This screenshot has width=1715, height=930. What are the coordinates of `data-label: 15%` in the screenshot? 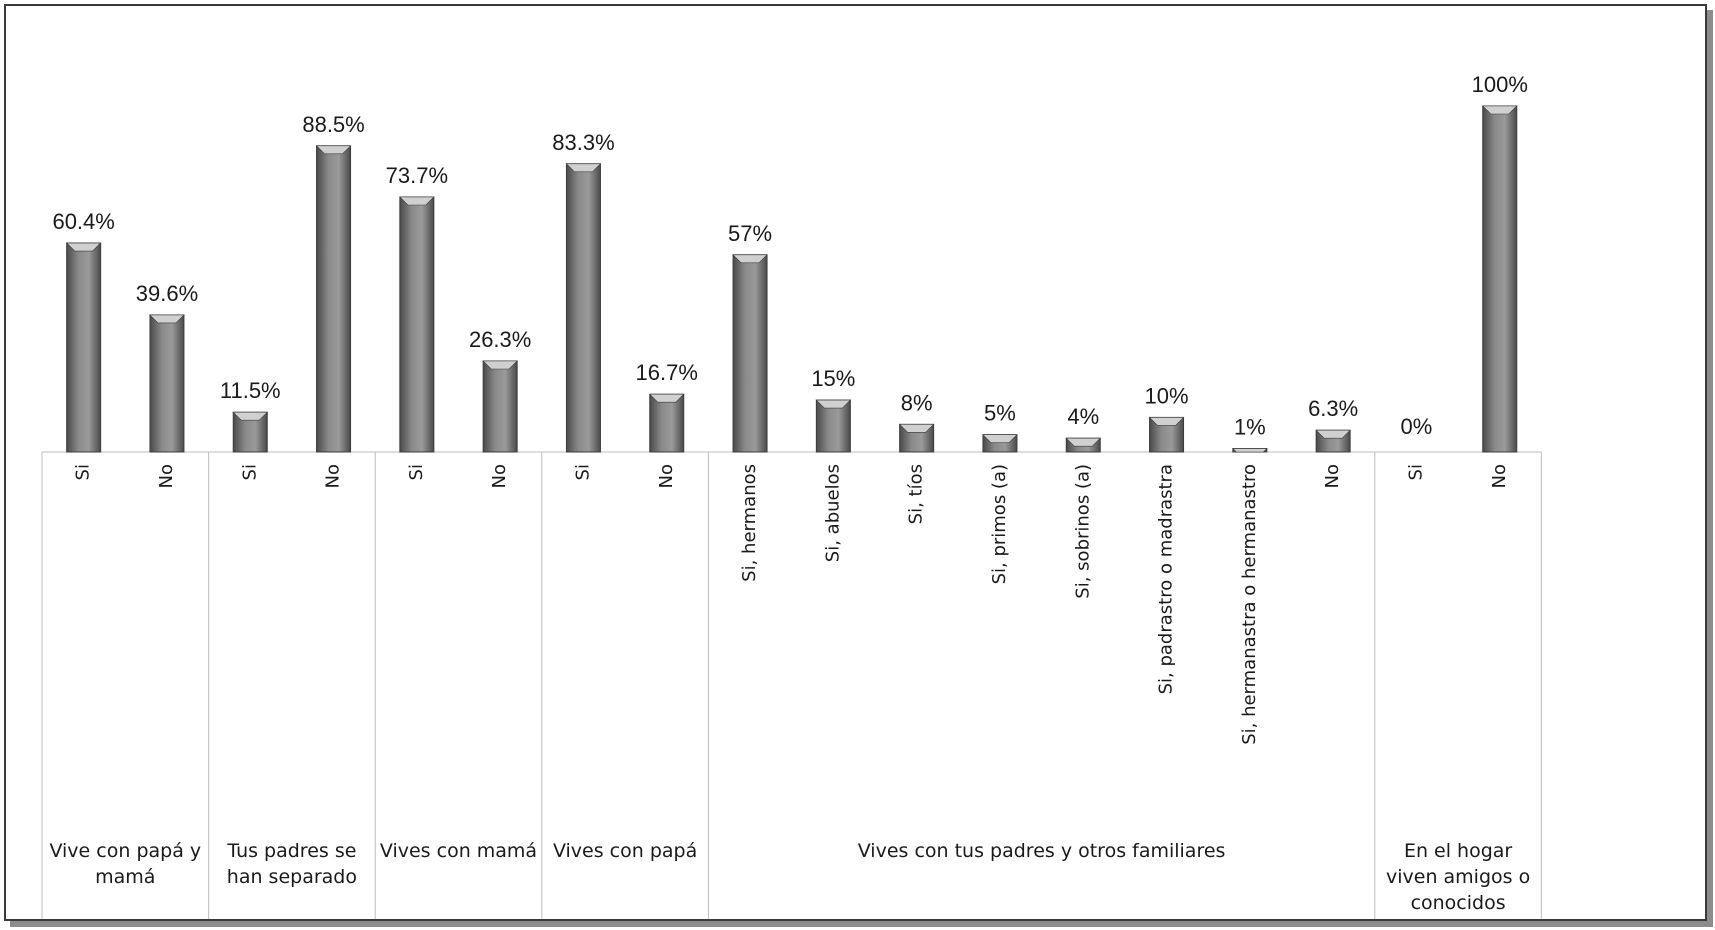 It's located at (833, 378).